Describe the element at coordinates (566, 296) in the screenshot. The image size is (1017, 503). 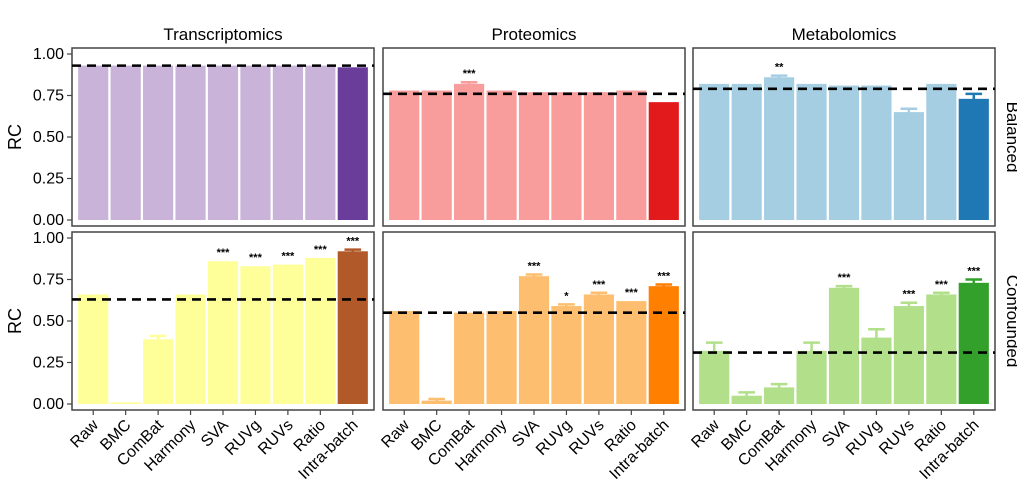
I see `significance-label: *` at that location.